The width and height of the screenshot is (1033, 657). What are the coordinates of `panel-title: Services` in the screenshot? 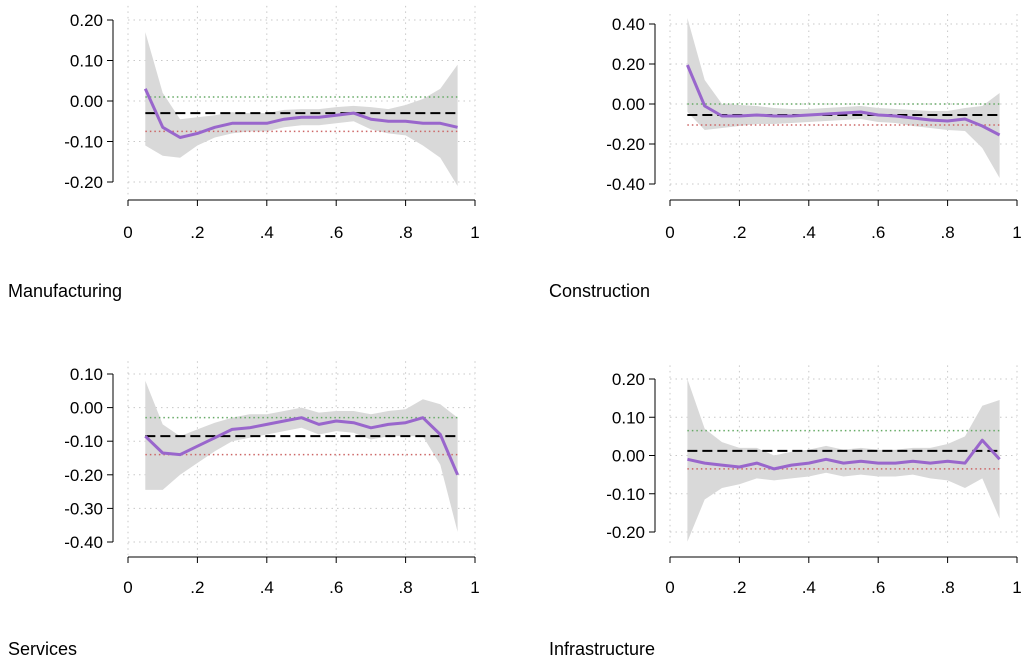 It's located at (42, 648).